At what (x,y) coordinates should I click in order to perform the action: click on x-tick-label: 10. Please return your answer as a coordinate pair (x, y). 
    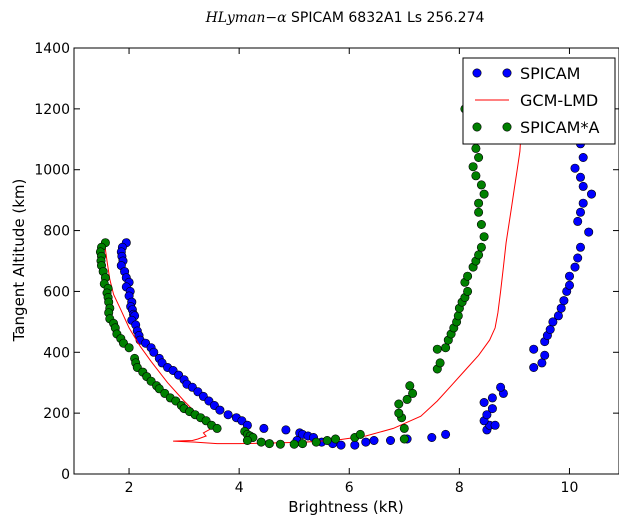
    Looking at the image, I should click on (570, 488).